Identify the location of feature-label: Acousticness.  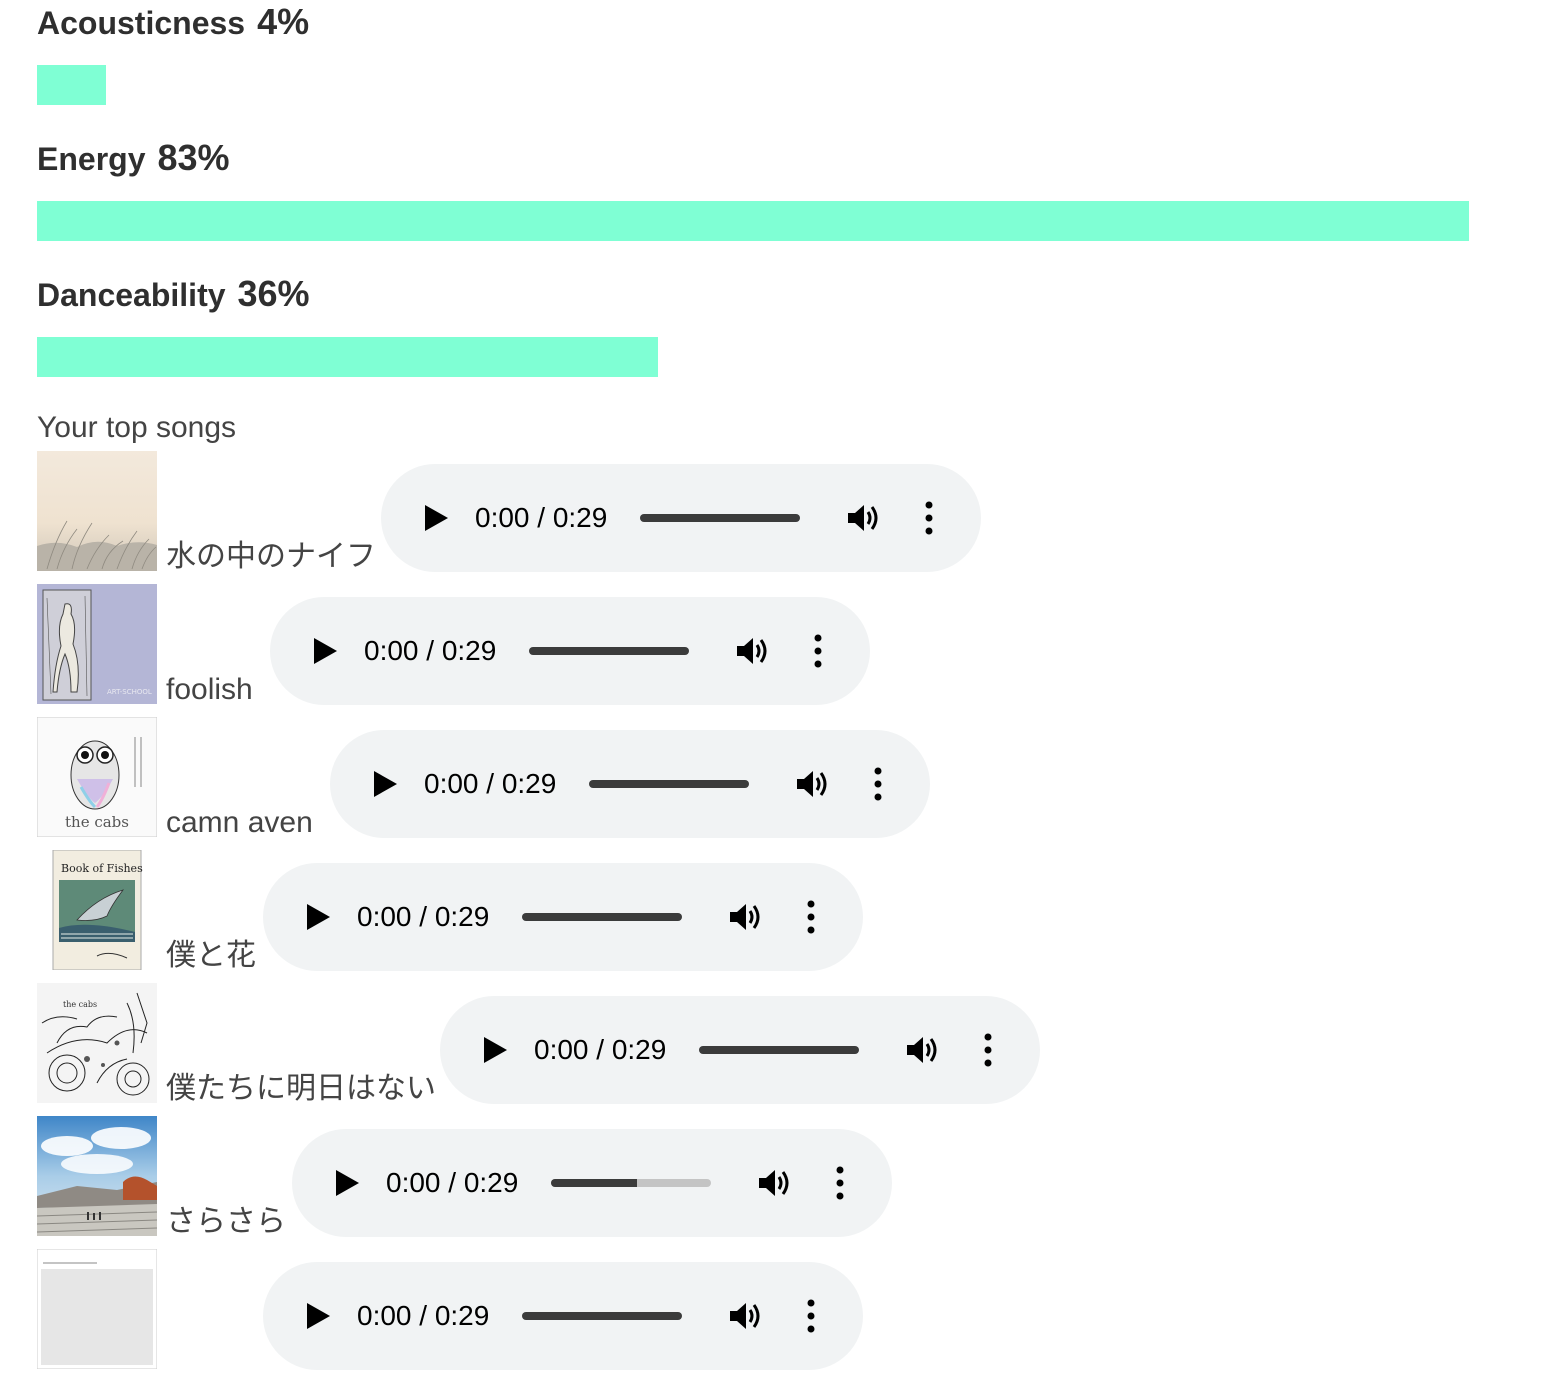
(141, 23).